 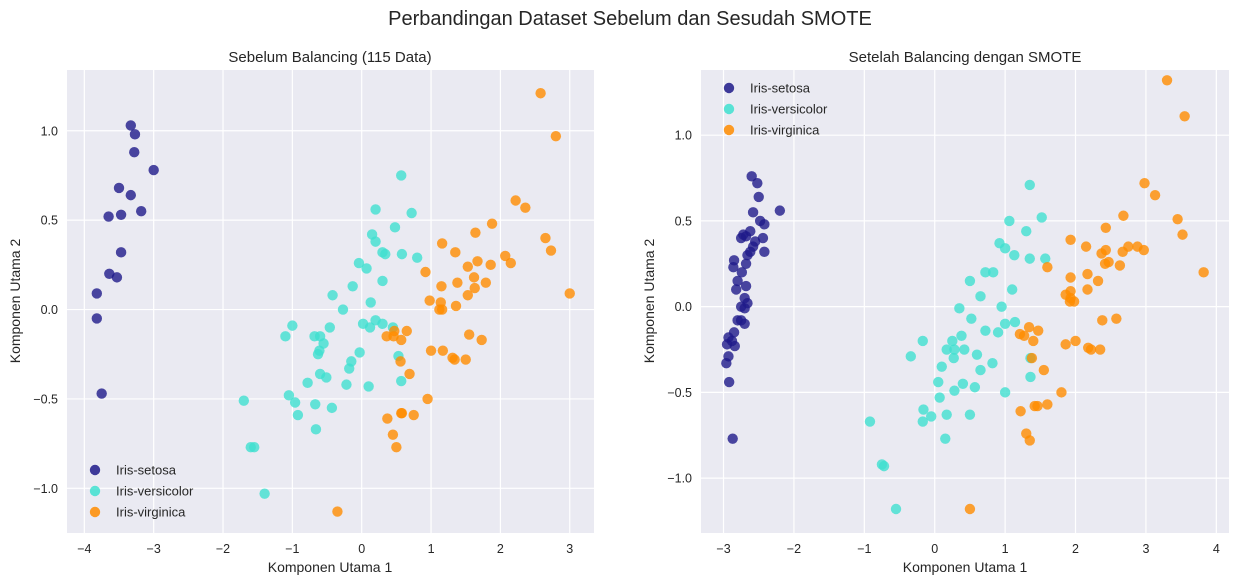 I want to click on legend-label-iris-versicolor: Iris-versicolor, so click(x=155, y=491).